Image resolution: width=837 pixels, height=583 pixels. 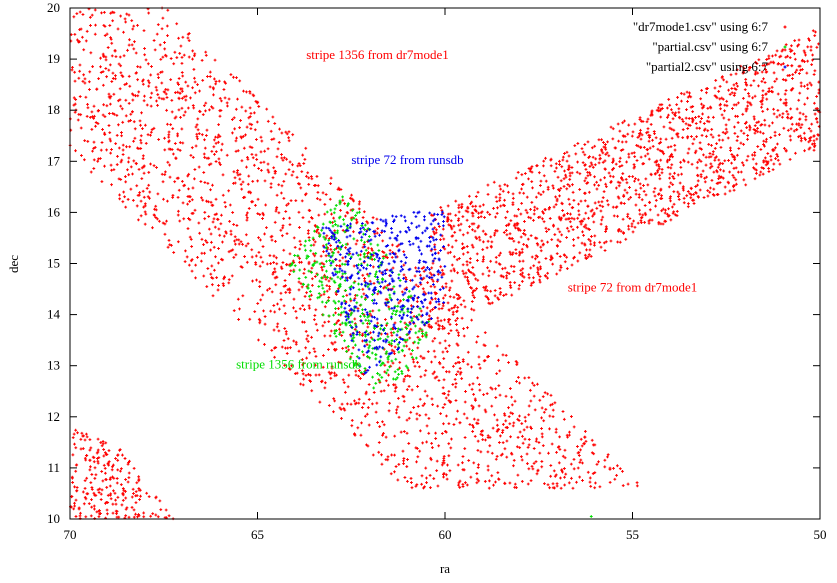 I want to click on series-3-points, so click(x=384, y=292).